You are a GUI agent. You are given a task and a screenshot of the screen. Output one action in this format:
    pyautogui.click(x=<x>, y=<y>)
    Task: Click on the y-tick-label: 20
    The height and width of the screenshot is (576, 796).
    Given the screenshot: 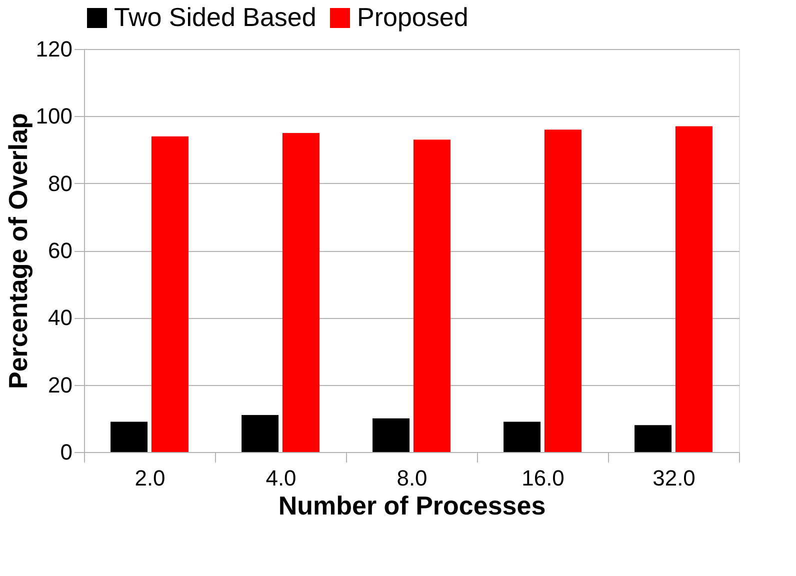 What is the action you would take?
    pyautogui.click(x=60, y=385)
    